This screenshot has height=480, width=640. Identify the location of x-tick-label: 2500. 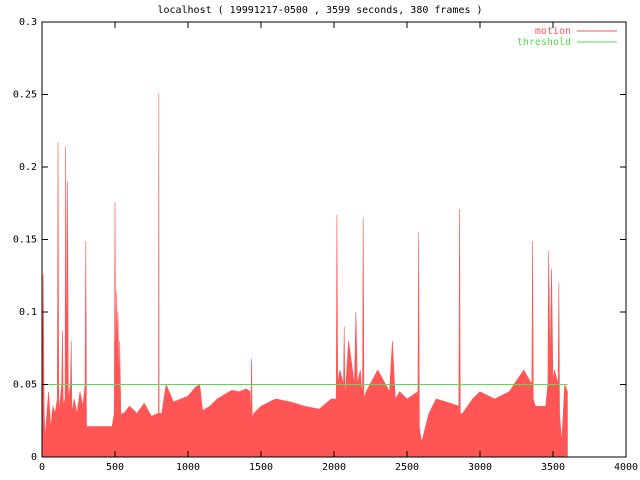
(407, 467).